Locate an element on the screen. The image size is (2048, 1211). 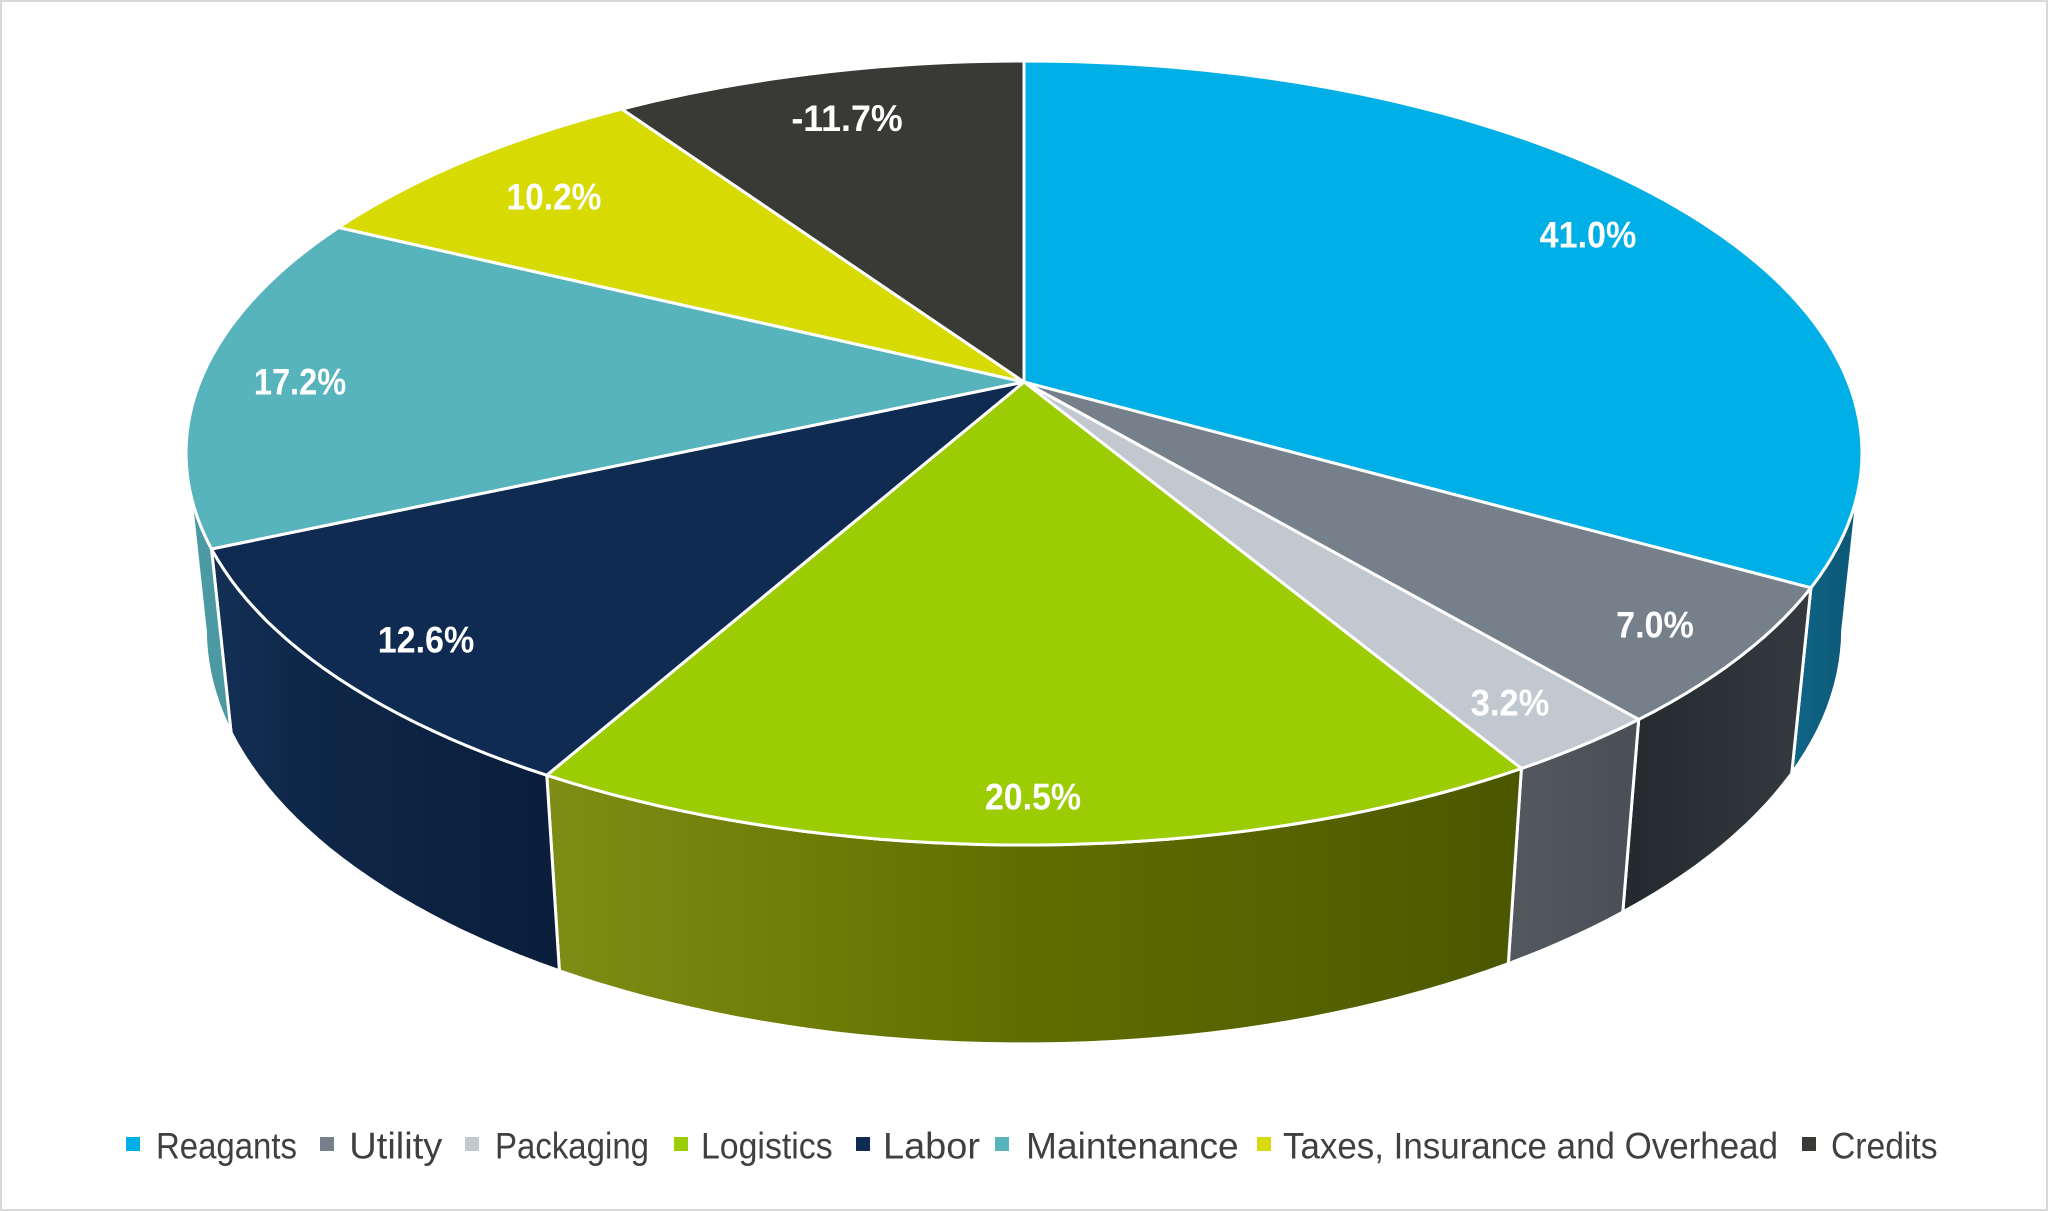
svg-text: 12.6% is located at coordinates (426, 639).